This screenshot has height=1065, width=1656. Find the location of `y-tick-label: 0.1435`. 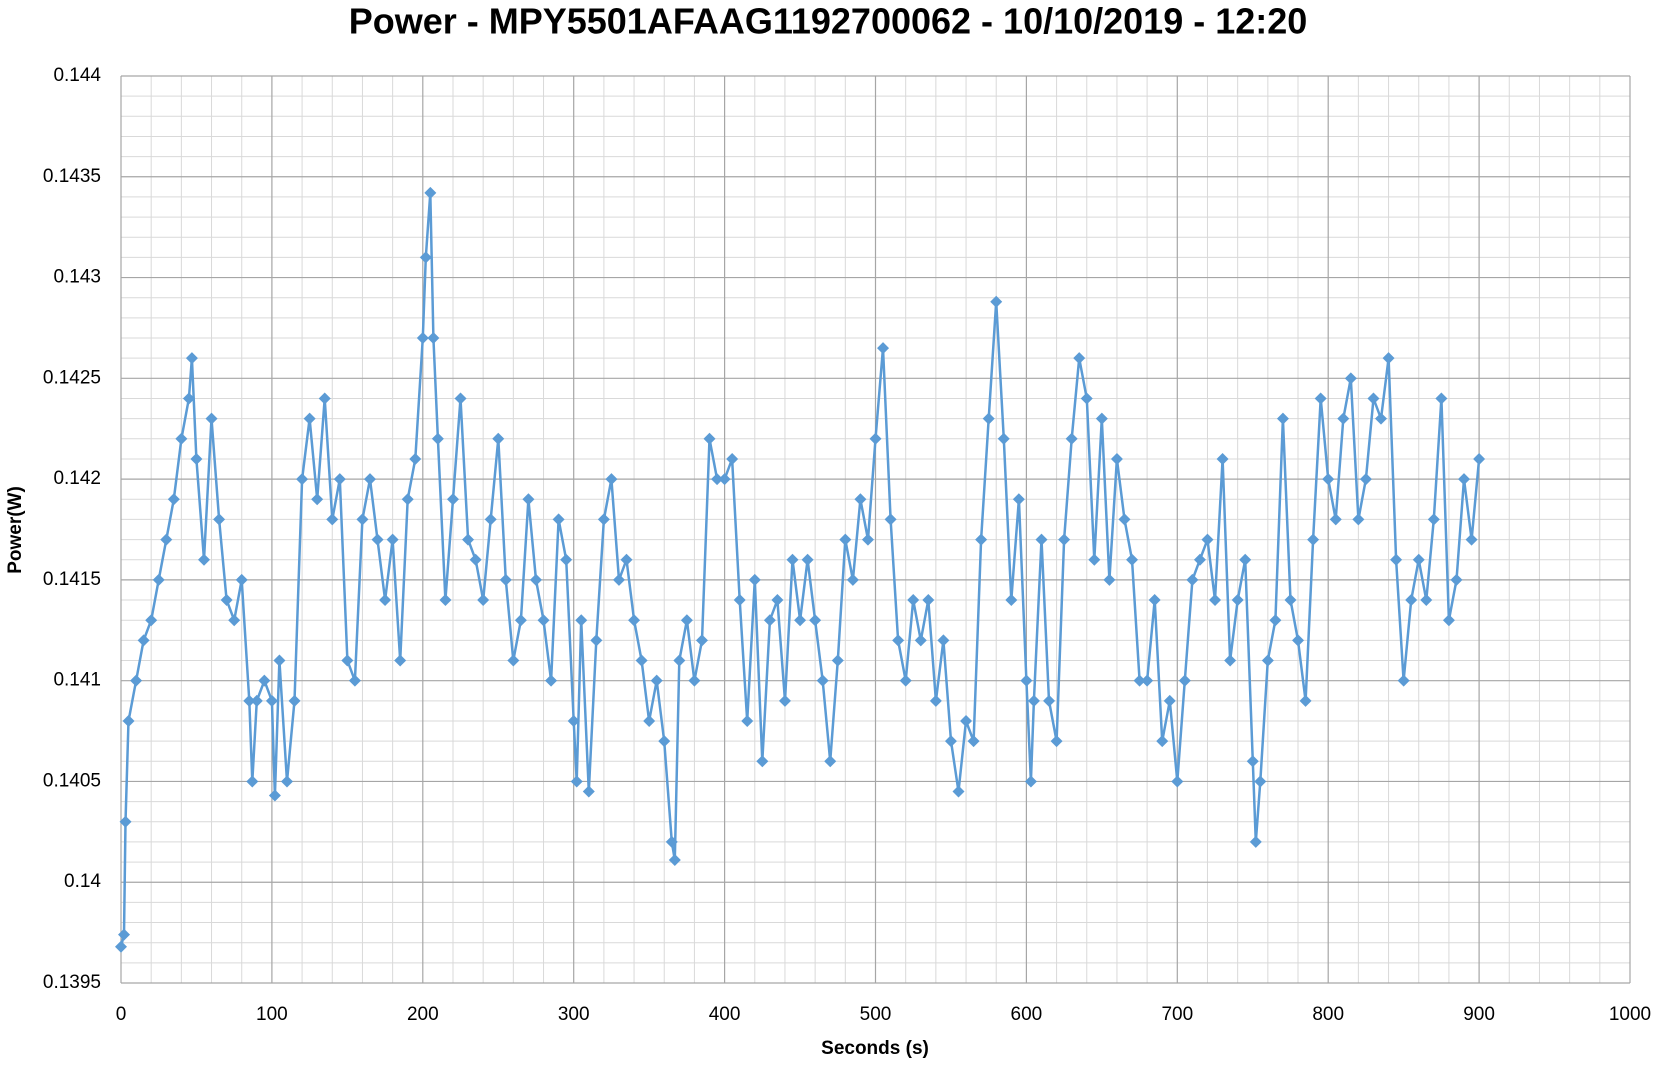

y-tick-label: 0.1435 is located at coordinates (72, 176).